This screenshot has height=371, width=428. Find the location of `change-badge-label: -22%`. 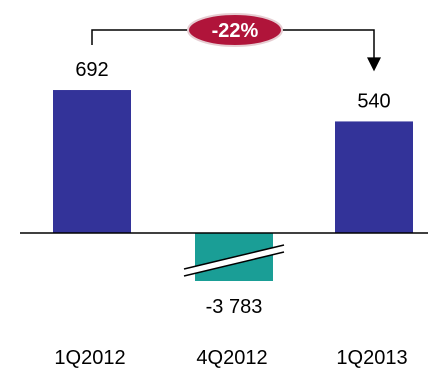

change-badge-label: -22% is located at coordinates (235, 31).